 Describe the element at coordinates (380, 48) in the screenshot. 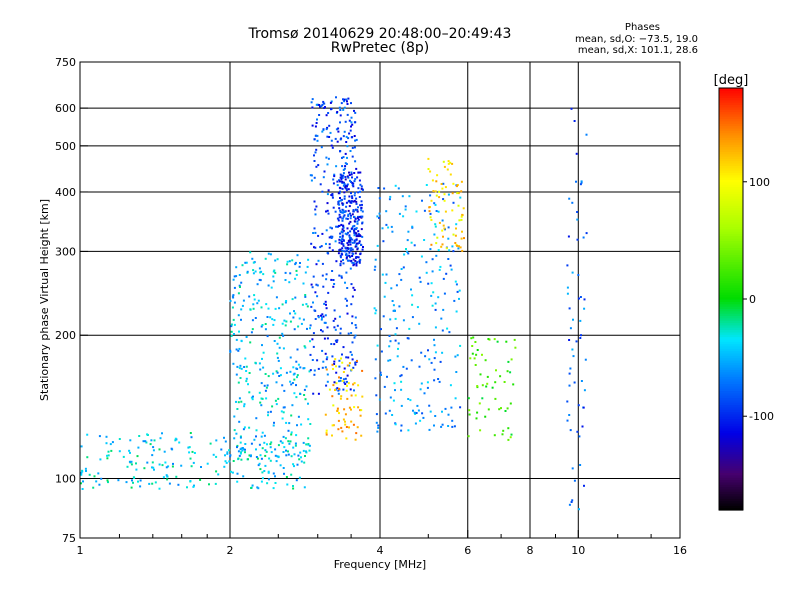

I see `chart-subtitle: RwPretec (8p)` at that location.